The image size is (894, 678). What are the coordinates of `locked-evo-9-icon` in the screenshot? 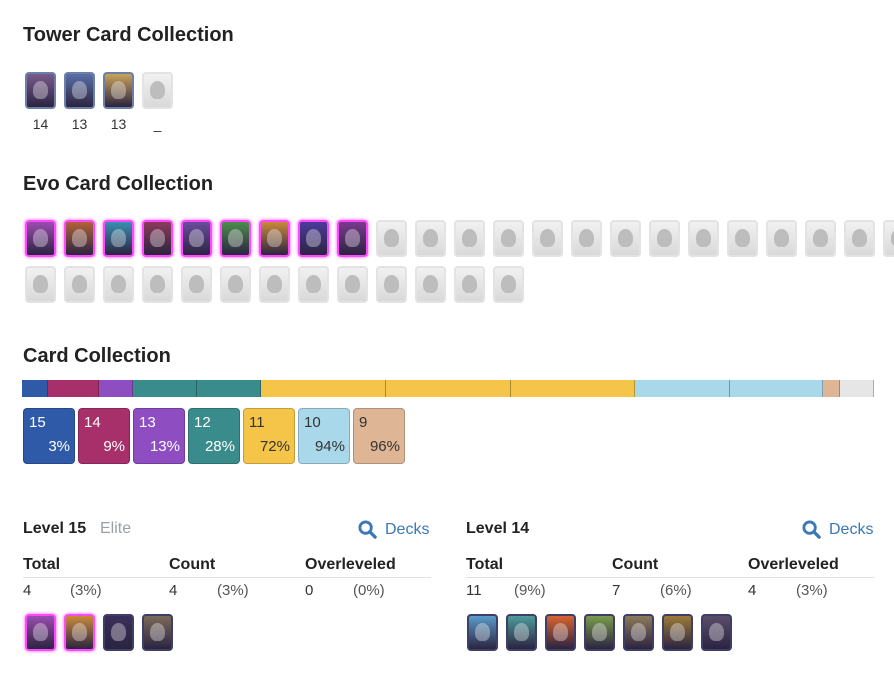 It's located at (703, 238).